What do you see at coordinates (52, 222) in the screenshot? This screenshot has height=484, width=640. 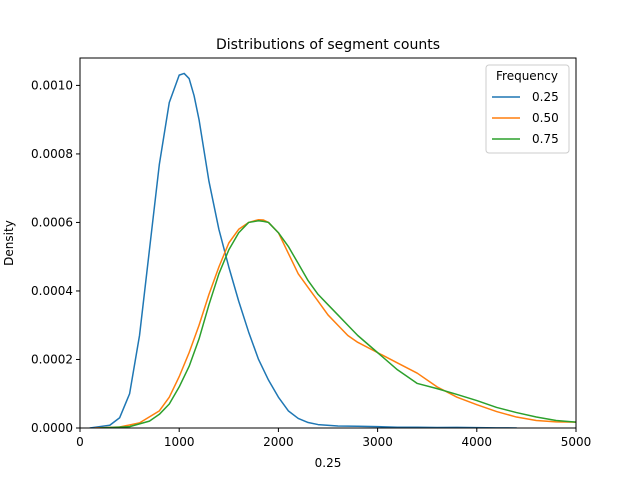 I see `y-tick-label: 0.0006` at bounding box center [52, 222].